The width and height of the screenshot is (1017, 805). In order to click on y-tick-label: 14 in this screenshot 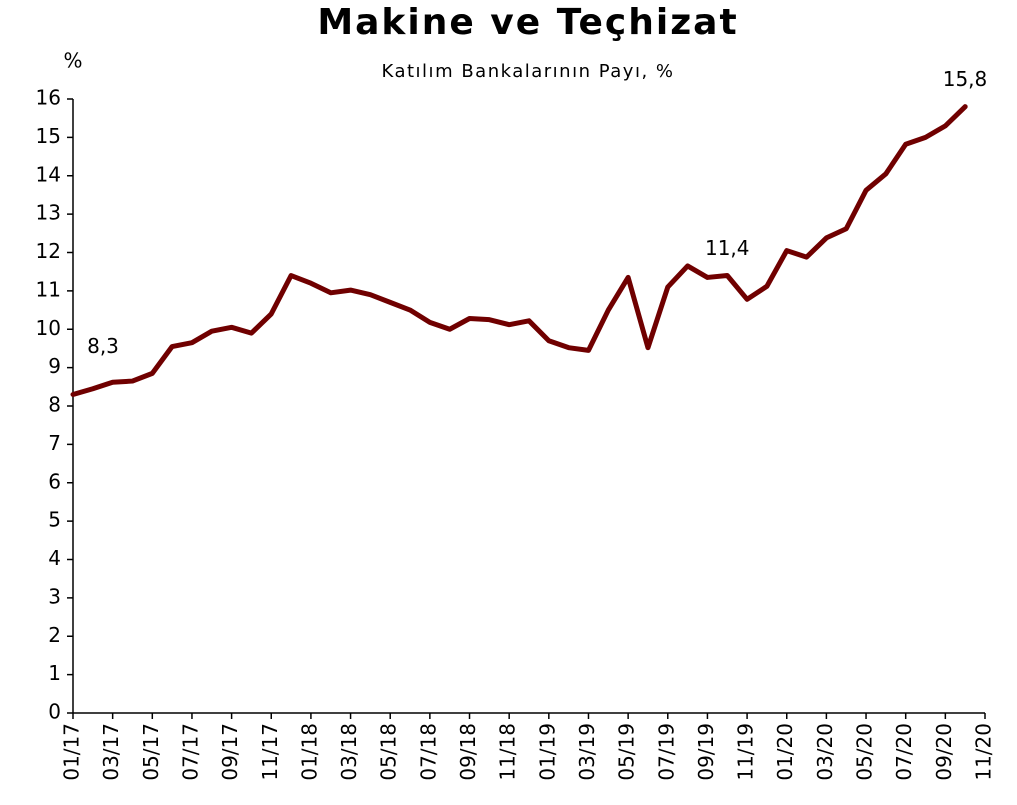, I will do `click(48, 174)`.